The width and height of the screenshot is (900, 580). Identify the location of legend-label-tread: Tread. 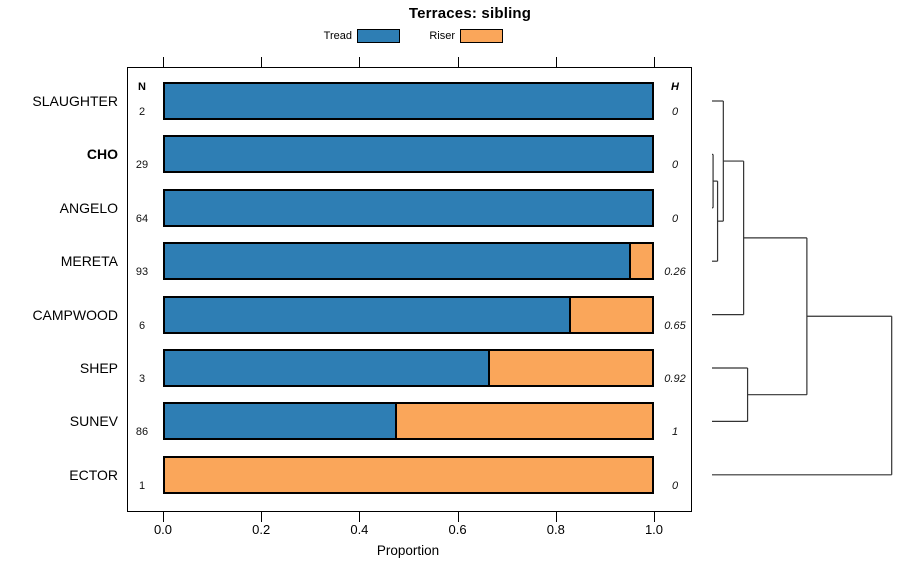
(337, 36).